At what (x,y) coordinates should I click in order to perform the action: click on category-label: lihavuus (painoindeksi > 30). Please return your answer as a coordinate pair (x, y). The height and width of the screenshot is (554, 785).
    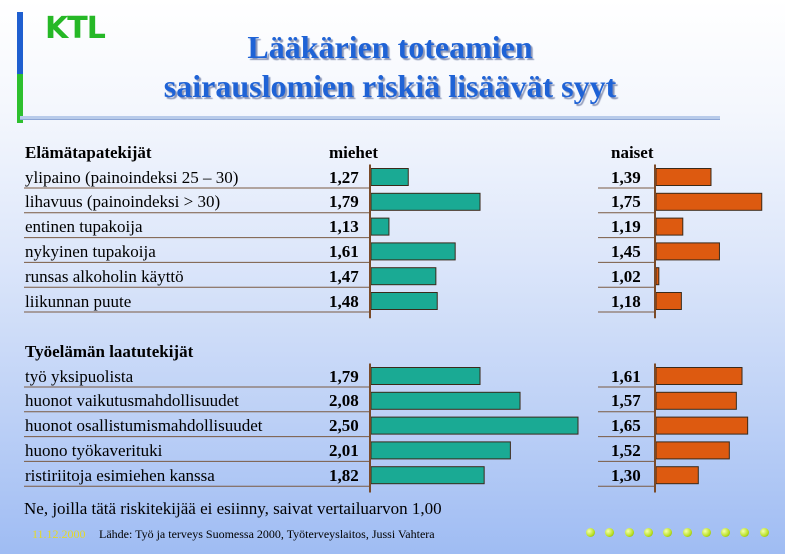
    Looking at the image, I should click on (123, 202).